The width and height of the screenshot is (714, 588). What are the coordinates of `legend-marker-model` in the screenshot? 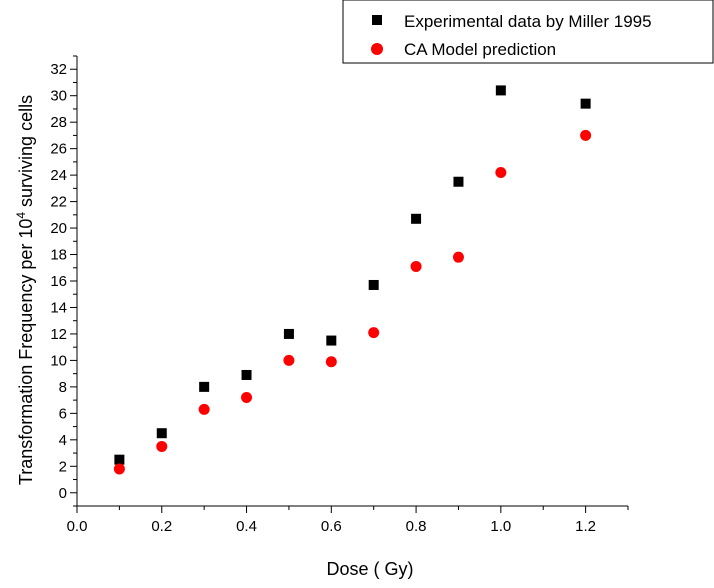 It's located at (377, 49).